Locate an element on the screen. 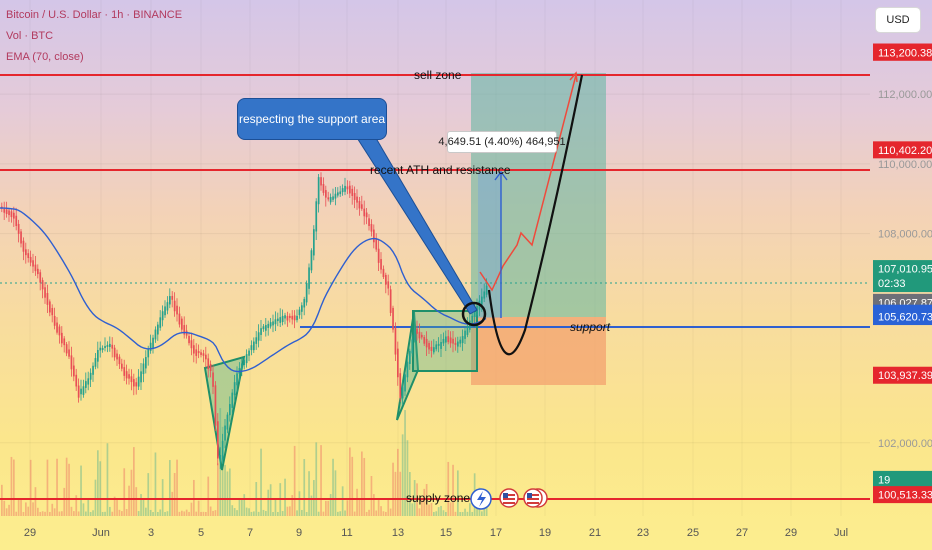 The height and width of the screenshot is (550, 932). projected-path-black is located at coordinates (535, 215).